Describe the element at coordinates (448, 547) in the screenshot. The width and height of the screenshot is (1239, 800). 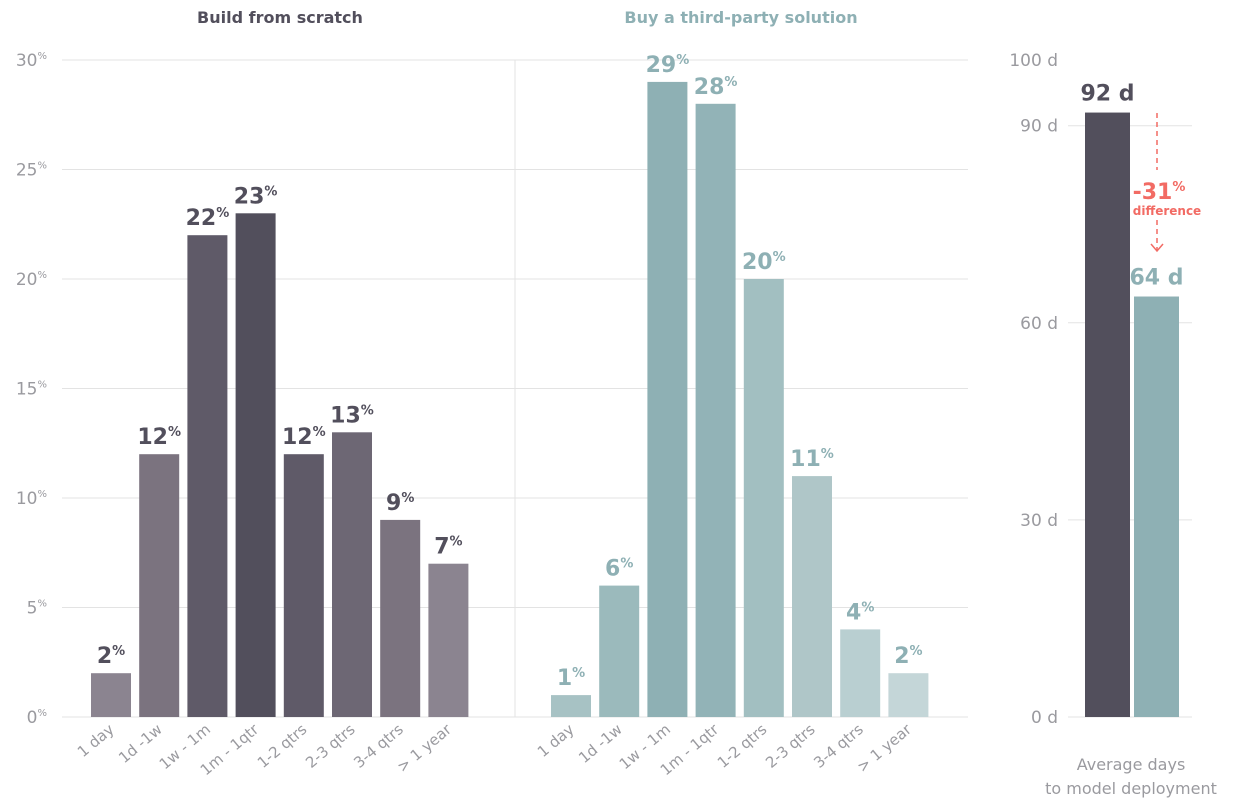
I see `bar-value-label: 7%` at that location.